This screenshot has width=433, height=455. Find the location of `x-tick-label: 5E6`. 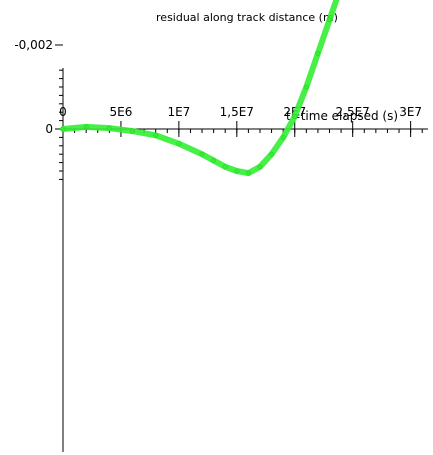

x-tick-label: 5E6 is located at coordinates (121, 112).